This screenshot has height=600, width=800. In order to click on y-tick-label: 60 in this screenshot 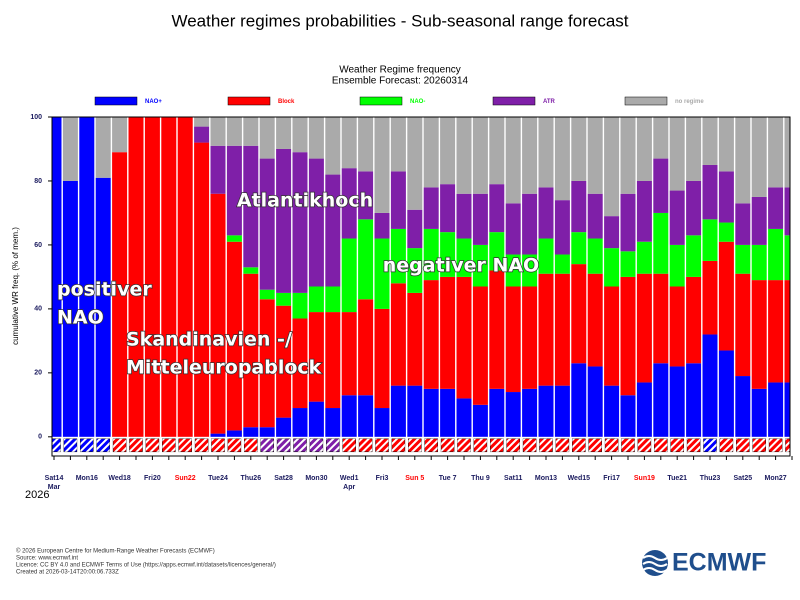, I will do `click(38, 245)`.